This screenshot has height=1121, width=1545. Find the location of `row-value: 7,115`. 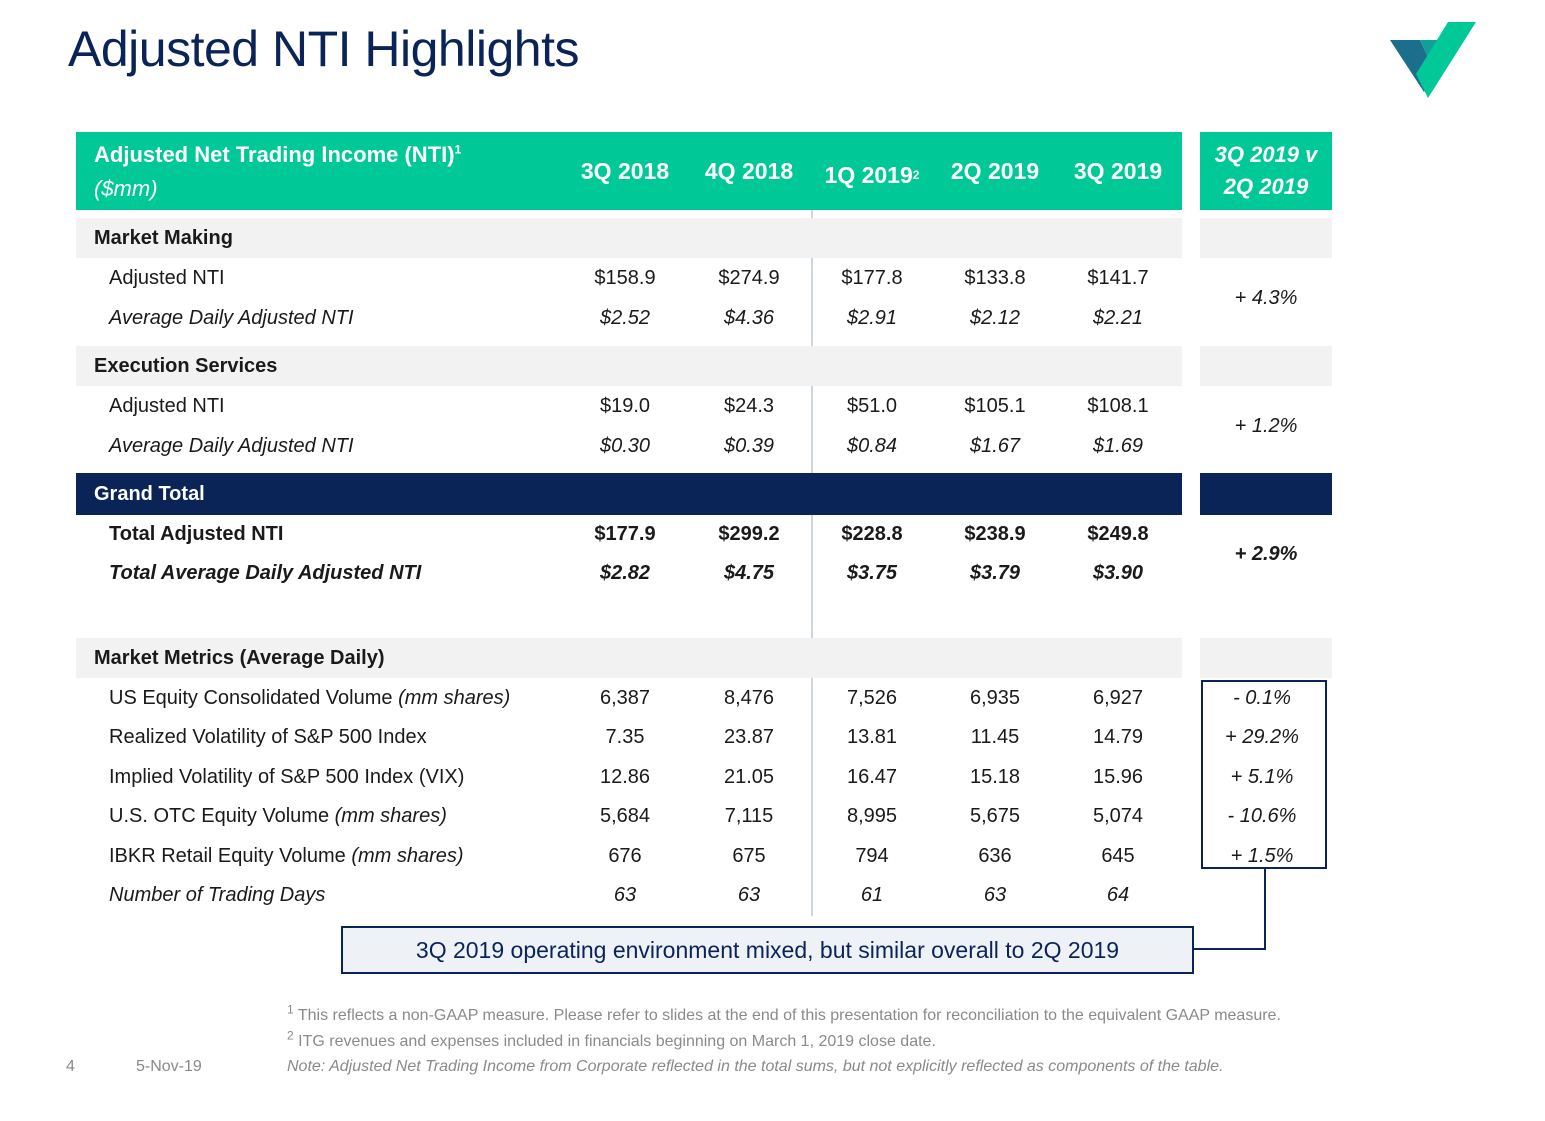

row-value: 7,115 is located at coordinates (749, 815).